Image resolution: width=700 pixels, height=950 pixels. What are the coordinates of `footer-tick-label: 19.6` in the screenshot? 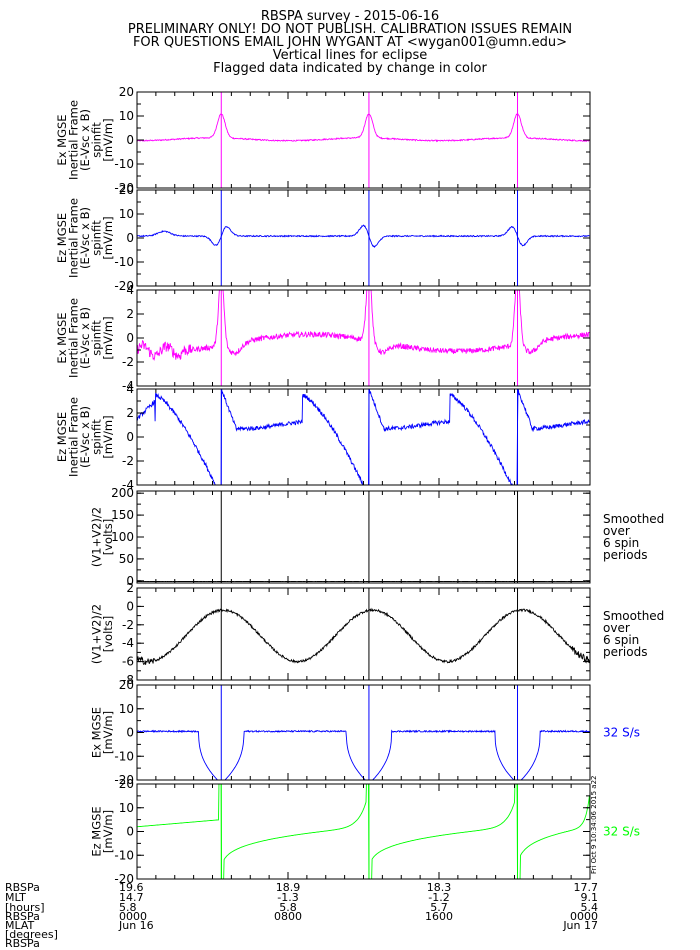 It's located at (131, 887).